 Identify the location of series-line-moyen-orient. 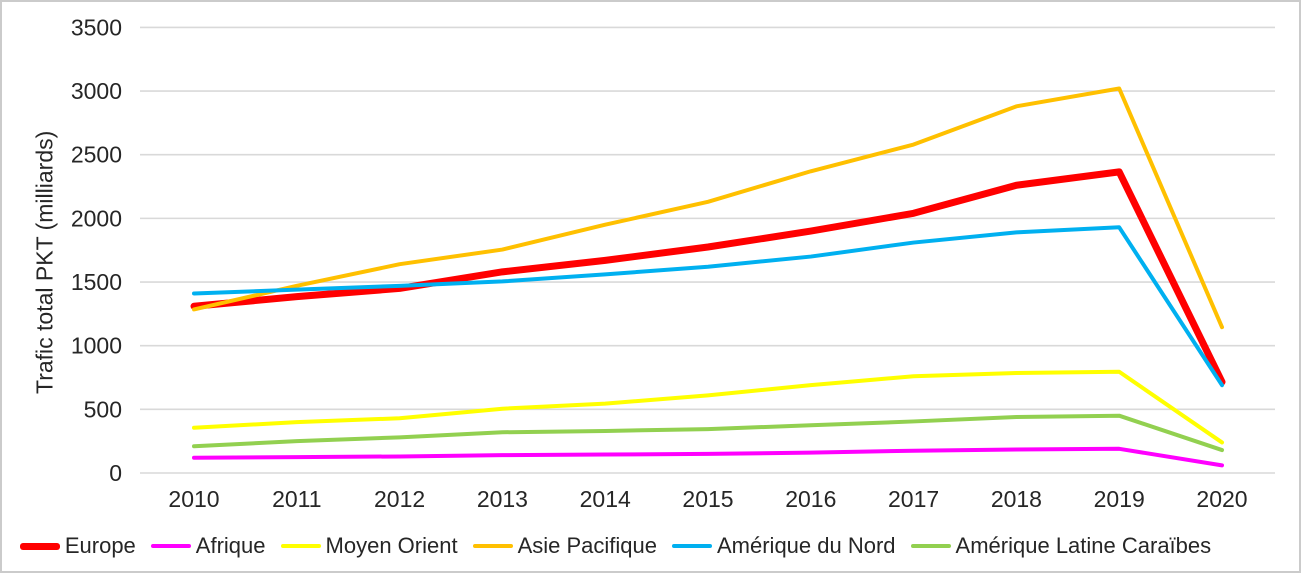
(708, 407).